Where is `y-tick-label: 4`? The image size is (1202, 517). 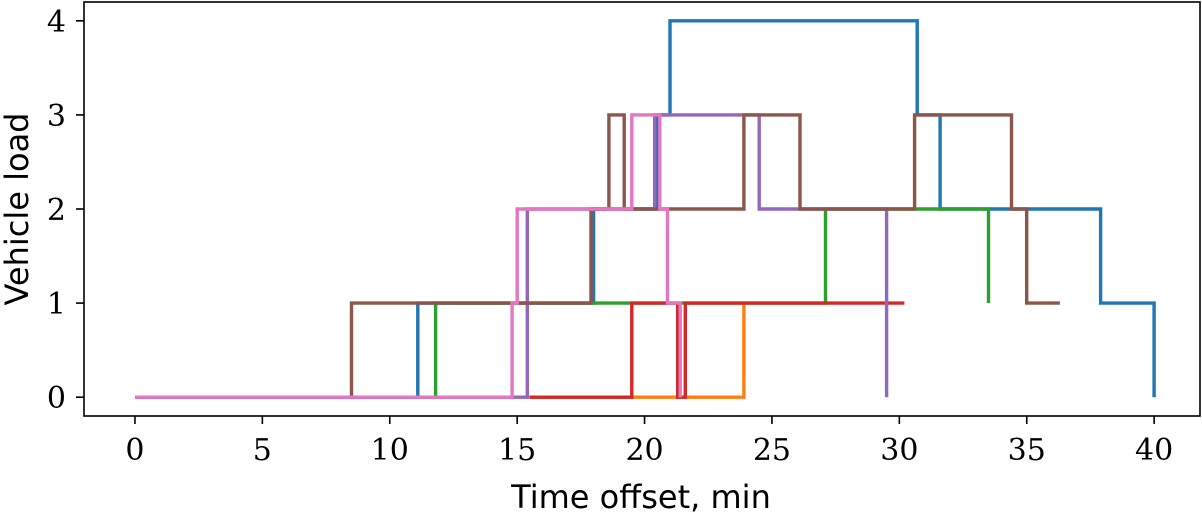 y-tick-label: 4 is located at coordinates (56, 22).